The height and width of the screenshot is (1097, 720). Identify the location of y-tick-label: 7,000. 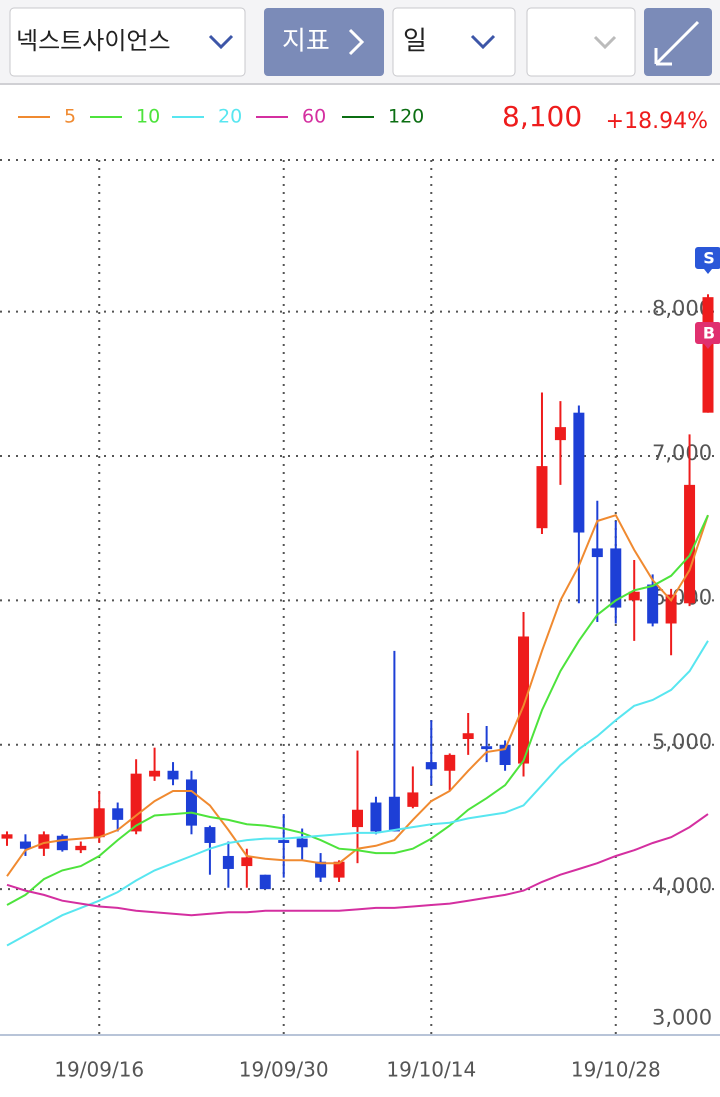
(682, 453).